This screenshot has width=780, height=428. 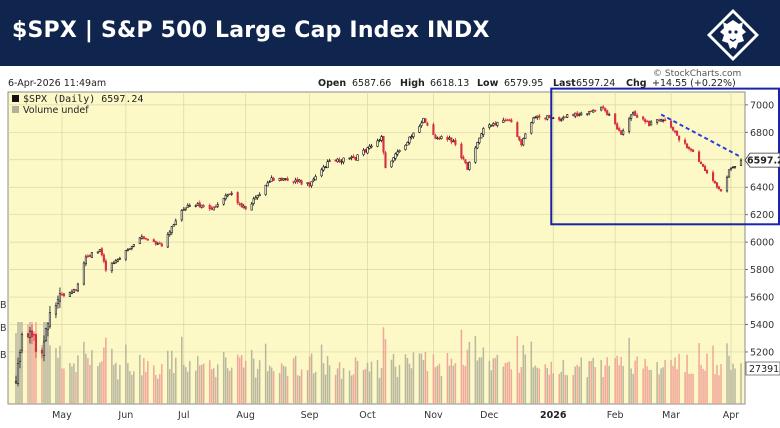 I want to click on legend-volume-swatch, so click(x=15, y=109).